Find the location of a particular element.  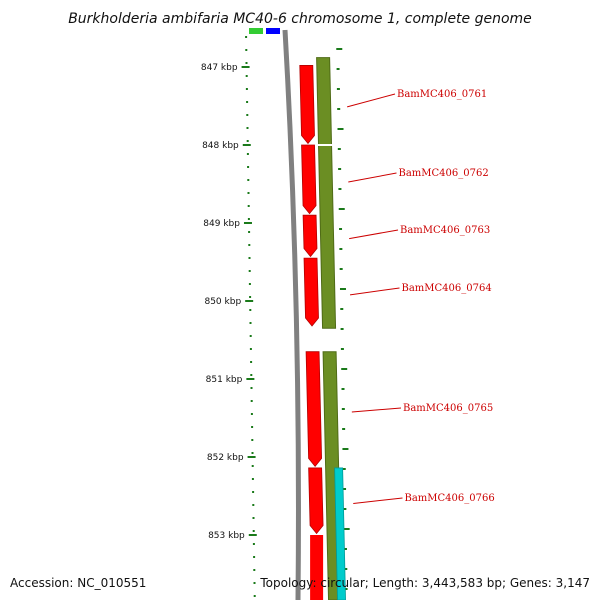

accession-text: Accession: NC_010551 is located at coordinates (78, 583).